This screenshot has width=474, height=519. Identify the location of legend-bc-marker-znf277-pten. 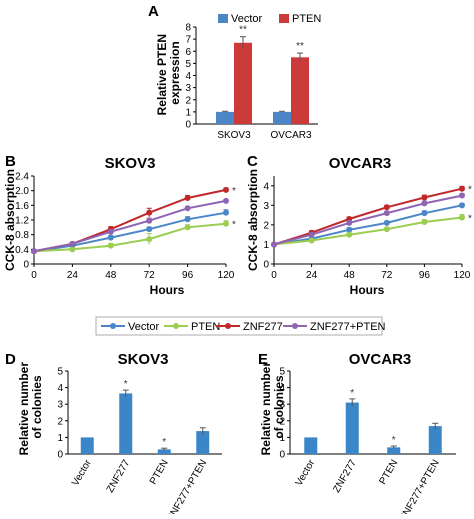
(295, 326).